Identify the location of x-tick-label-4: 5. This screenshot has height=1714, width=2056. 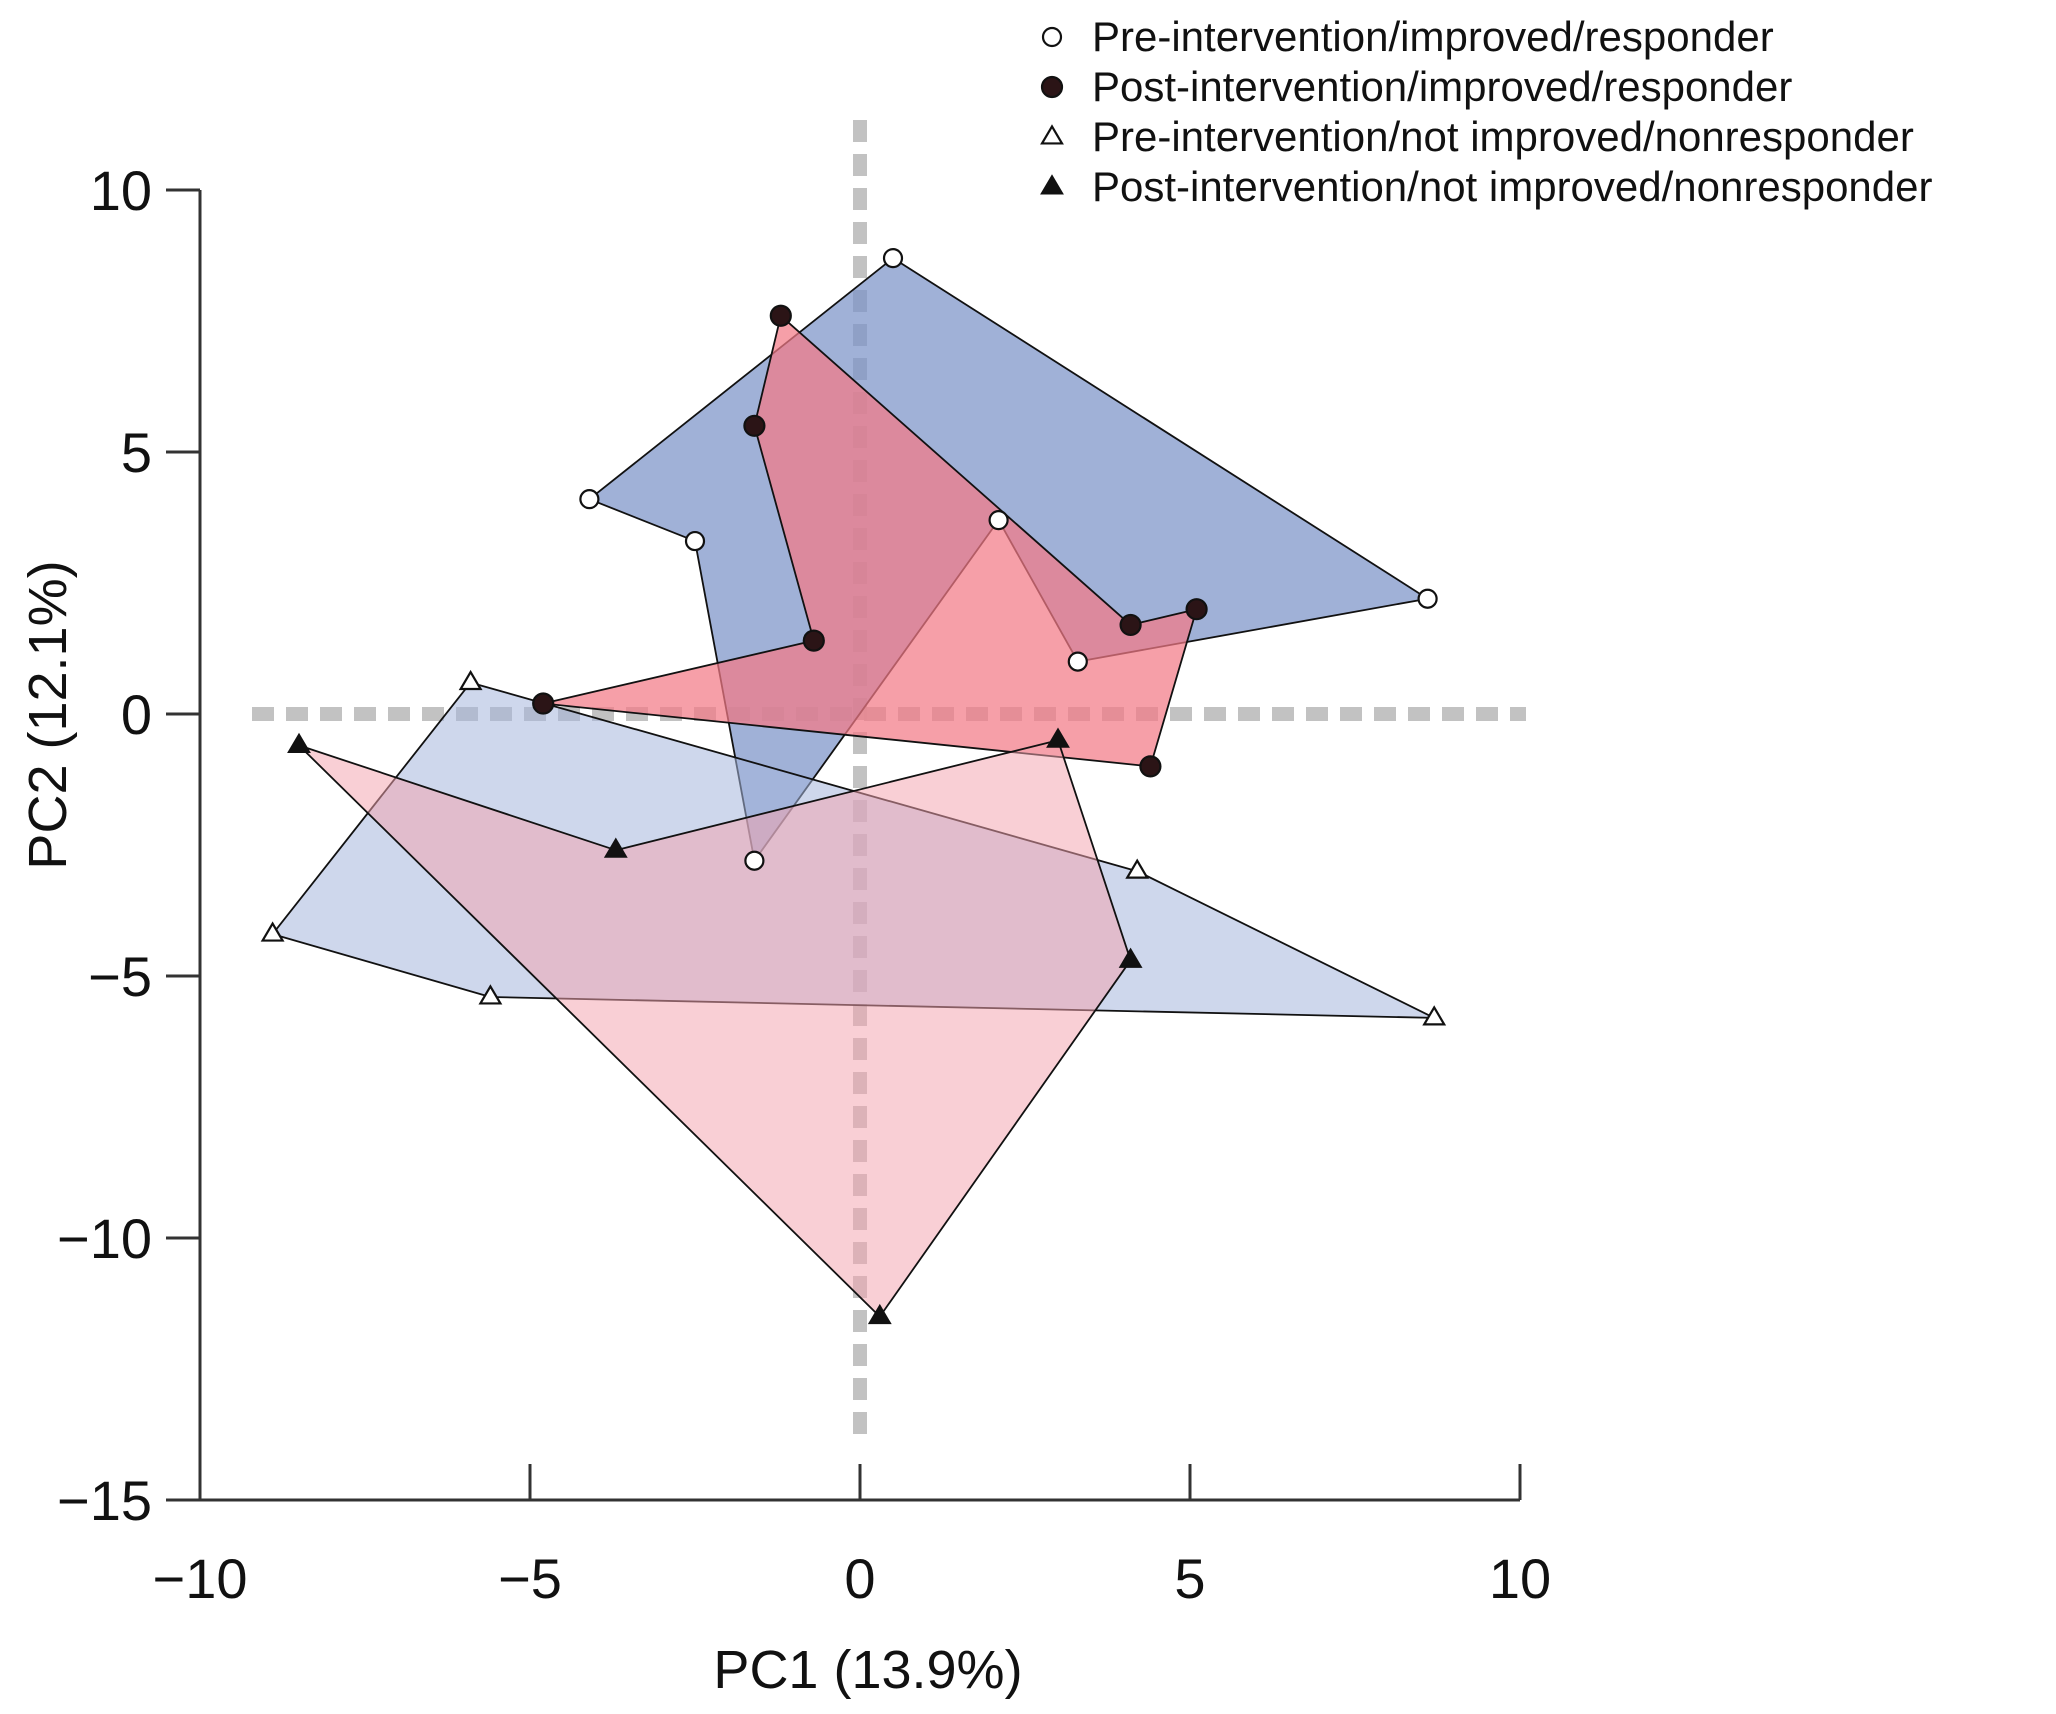
(1189, 1578).